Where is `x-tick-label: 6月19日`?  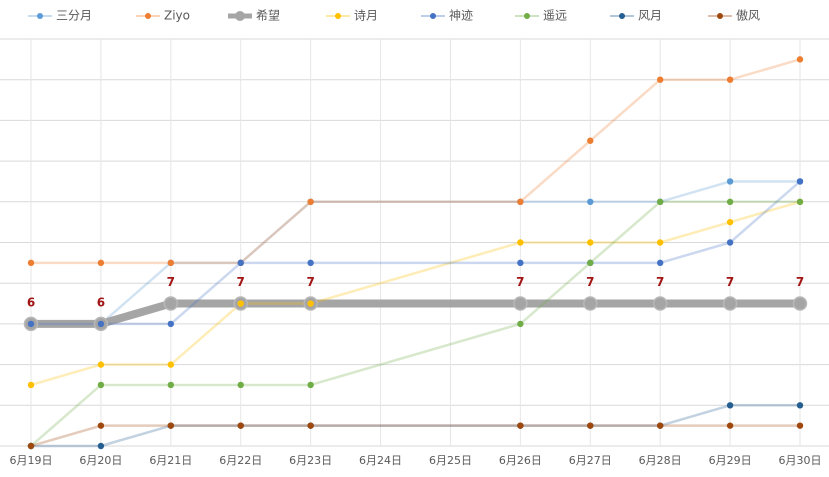
x-tick-label: 6月19日 is located at coordinates (31, 460).